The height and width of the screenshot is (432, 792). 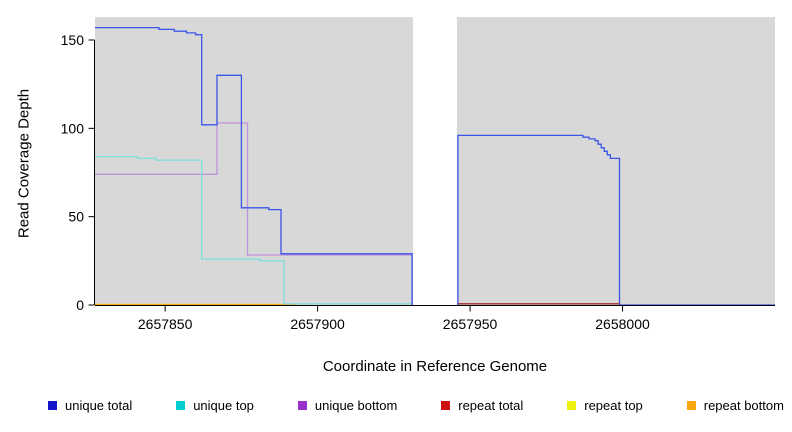 What do you see at coordinates (491, 405) in the screenshot?
I see `legend-label: repeat total` at bounding box center [491, 405].